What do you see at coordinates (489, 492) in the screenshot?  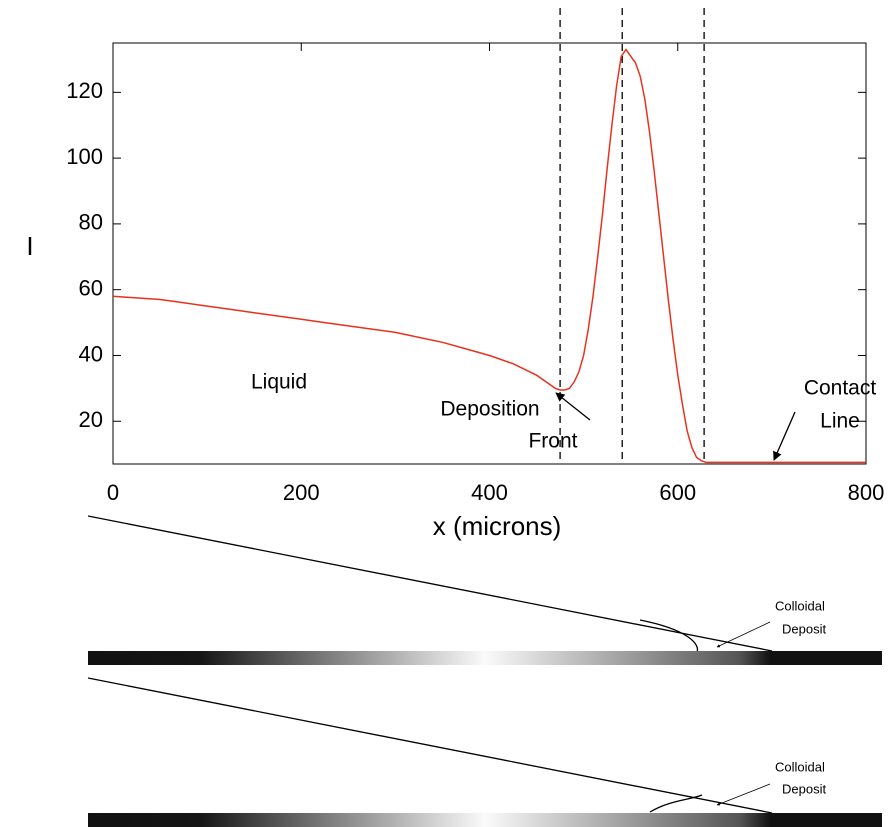 I see `x-tick-label: 400` at bounding box center [489, 492].